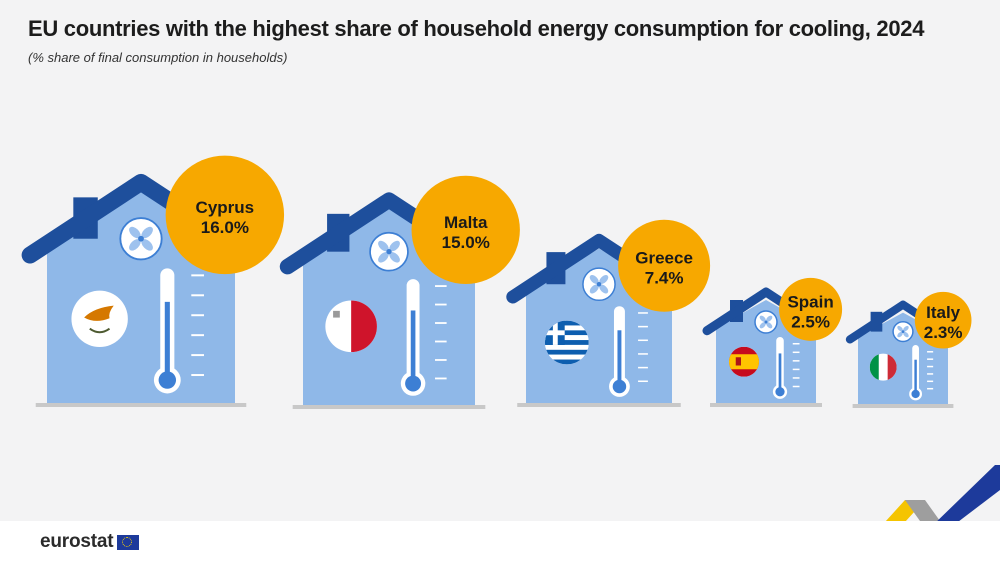 The image size is (1000, 563). What do you see at coordinates (810, 321) in the screenshot?
I see `value-label: 2.5%` at bounding box center [810, 321].